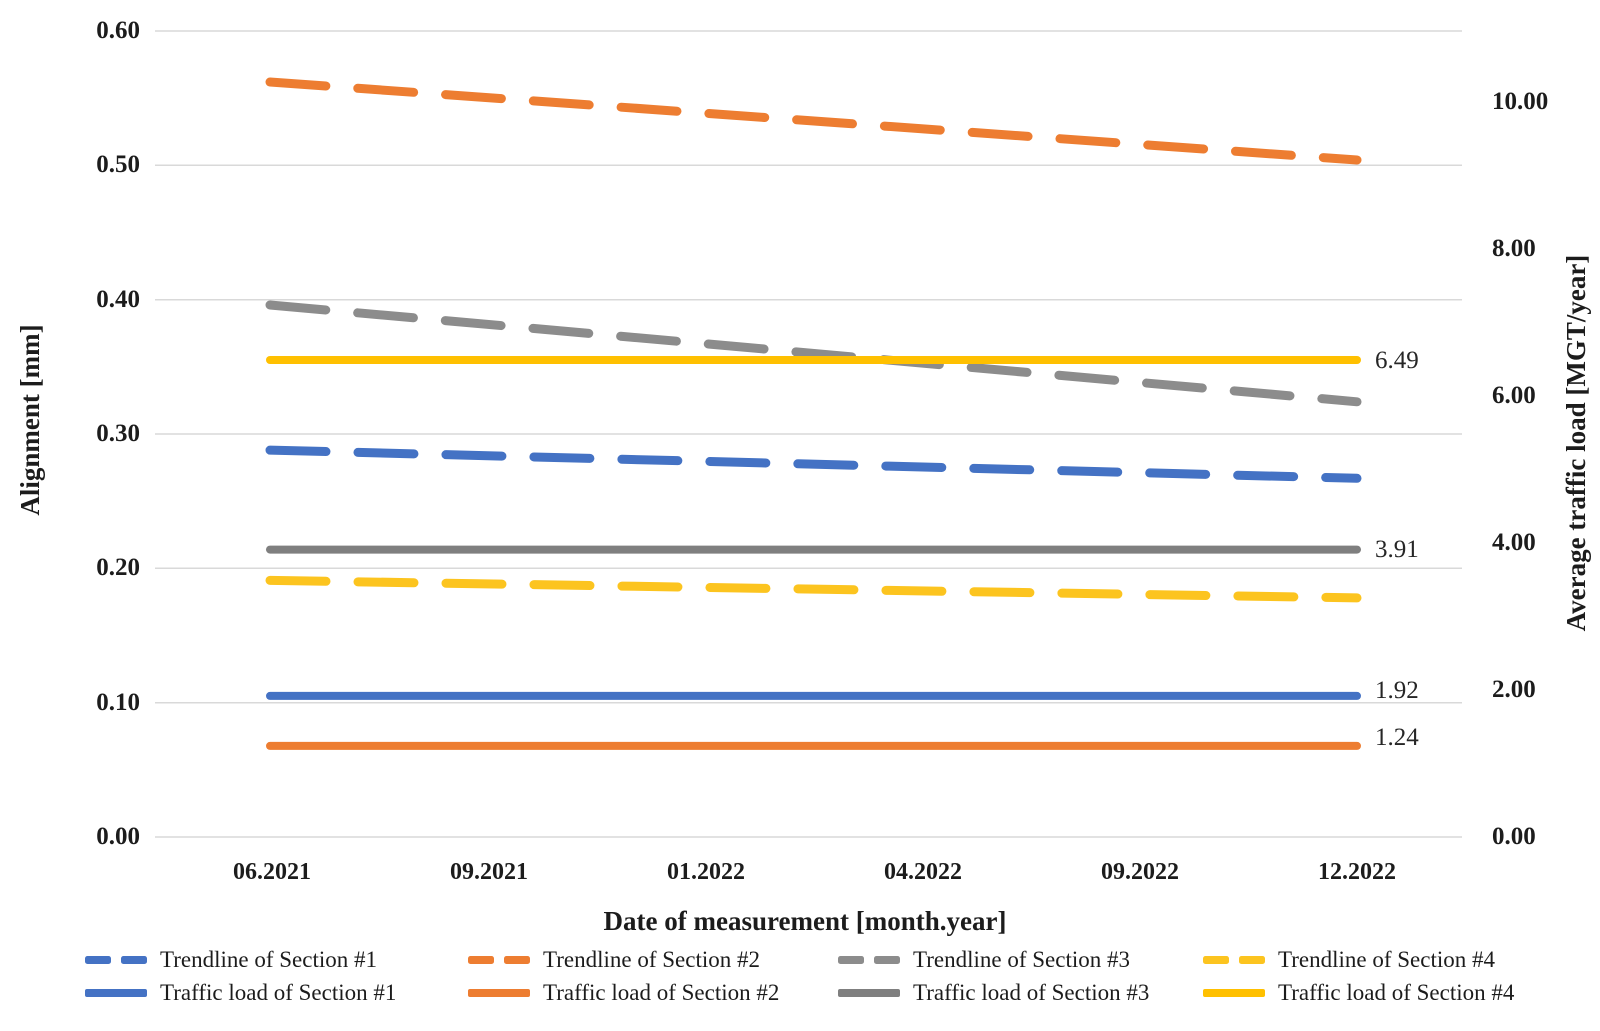 The image size is (1600, 1031). What do you see at coordinates (1576, 443) in the screenshot?
I see `right-axis-title: Average traffic load [MGT/year]` at bounding box center [1576, 443].